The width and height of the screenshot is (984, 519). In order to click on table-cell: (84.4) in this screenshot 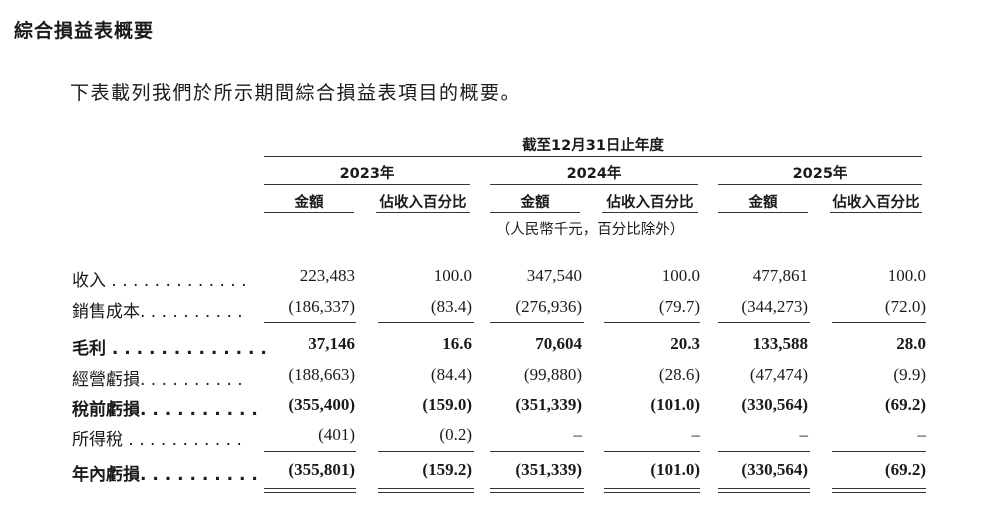, I will do `click(451, 374)`.